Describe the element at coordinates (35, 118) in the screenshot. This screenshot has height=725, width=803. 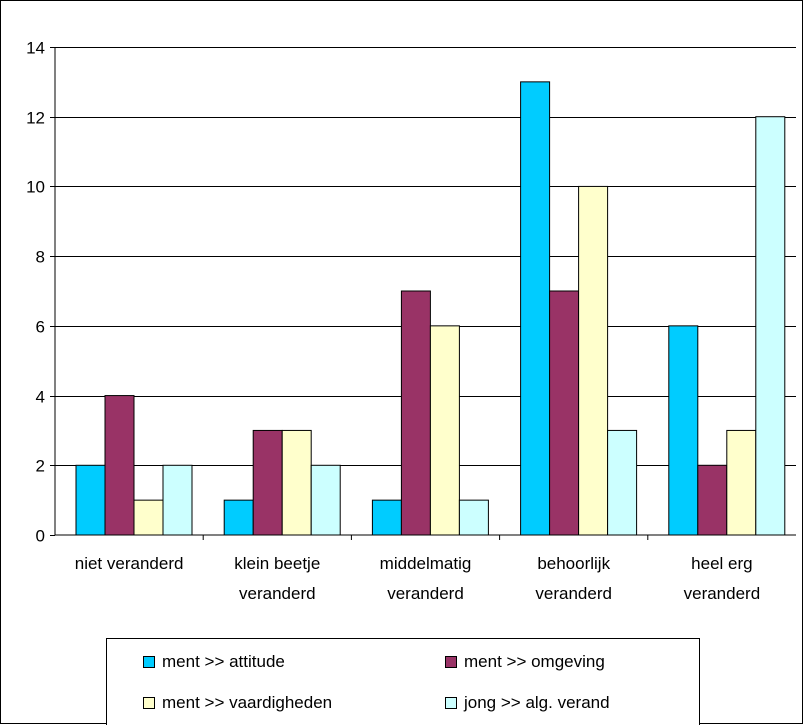
I see `y-tick-label: 12` at that location.